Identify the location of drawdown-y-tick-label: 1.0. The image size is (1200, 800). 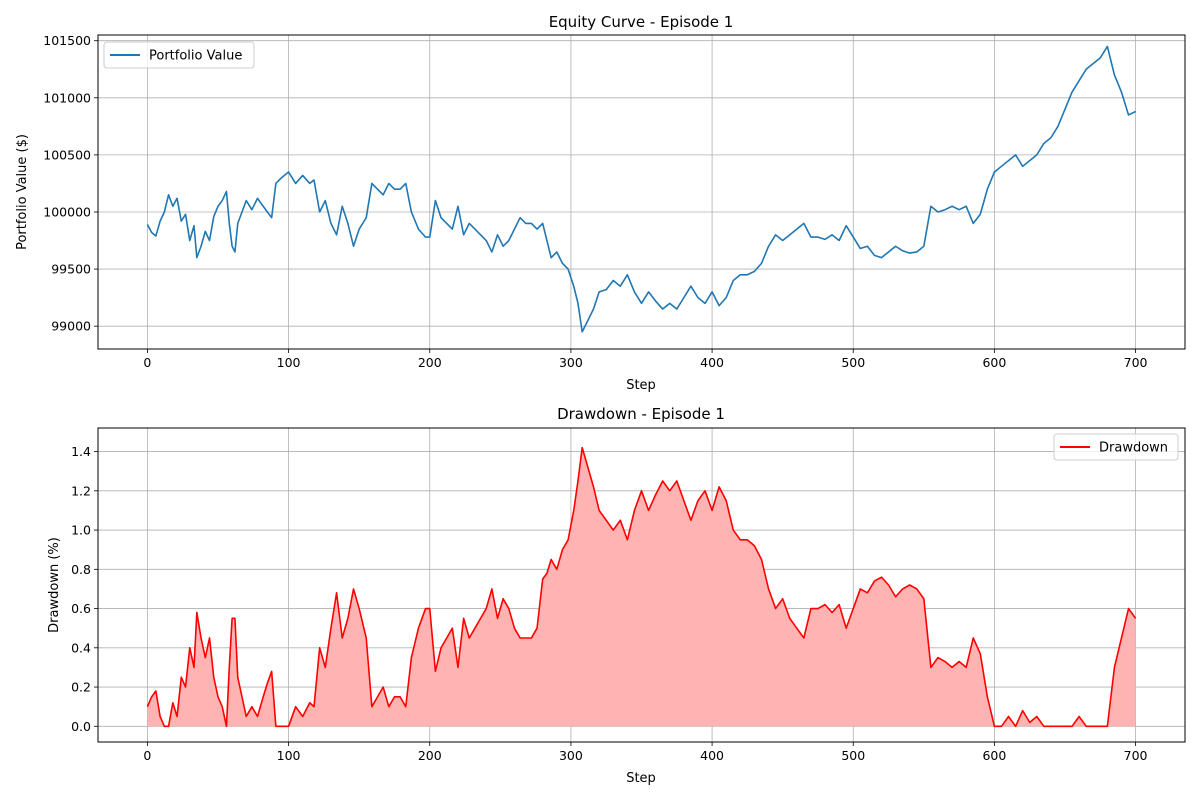
(81, 530).